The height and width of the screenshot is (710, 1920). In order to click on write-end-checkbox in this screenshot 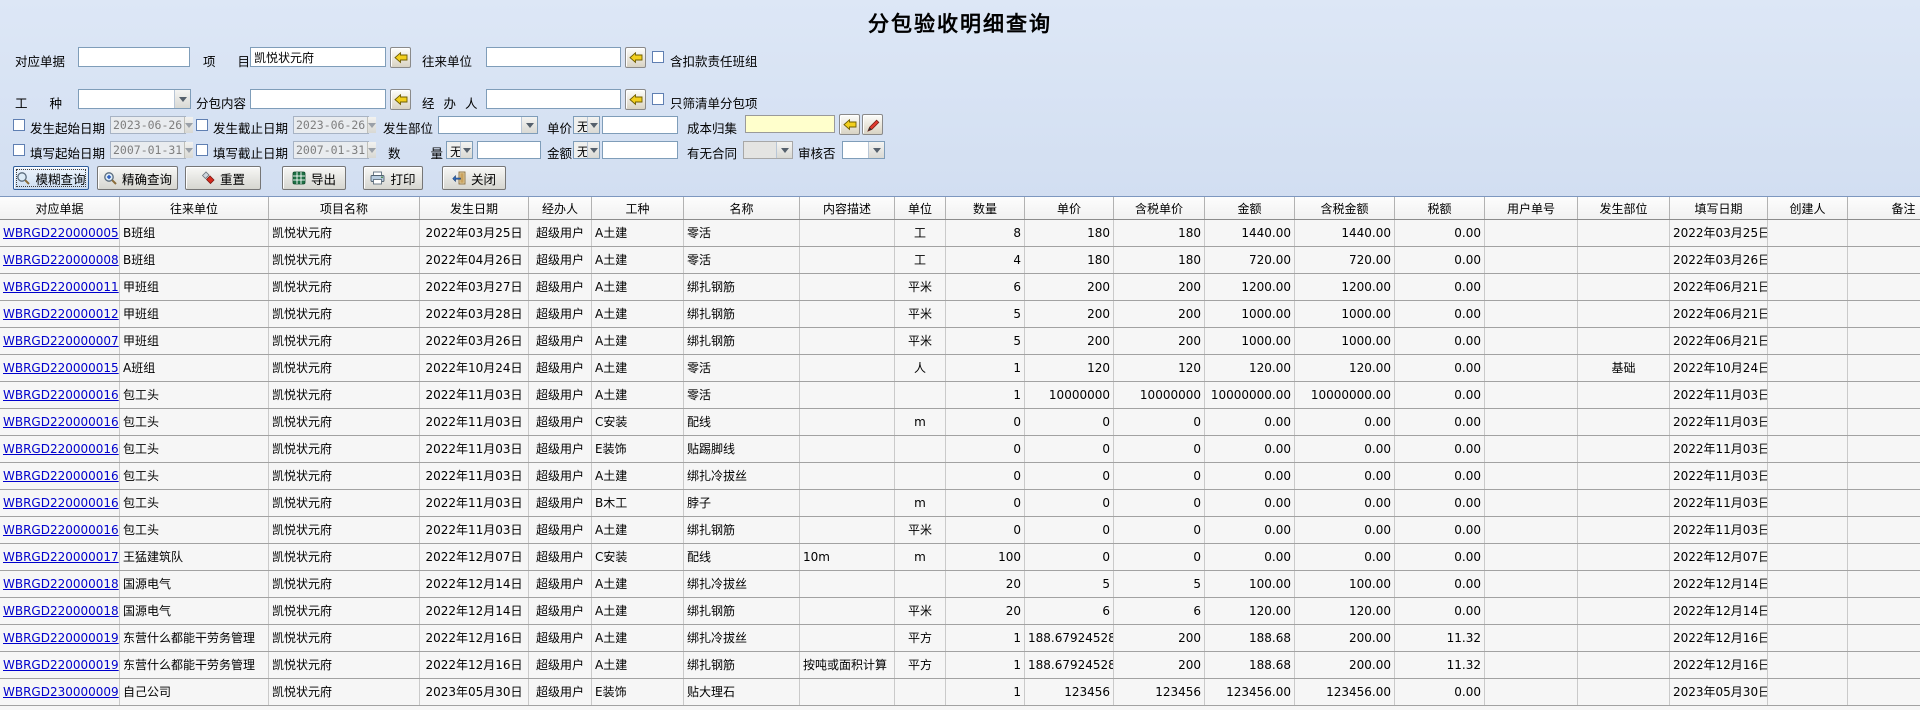, I will do `click(202, 150)`.